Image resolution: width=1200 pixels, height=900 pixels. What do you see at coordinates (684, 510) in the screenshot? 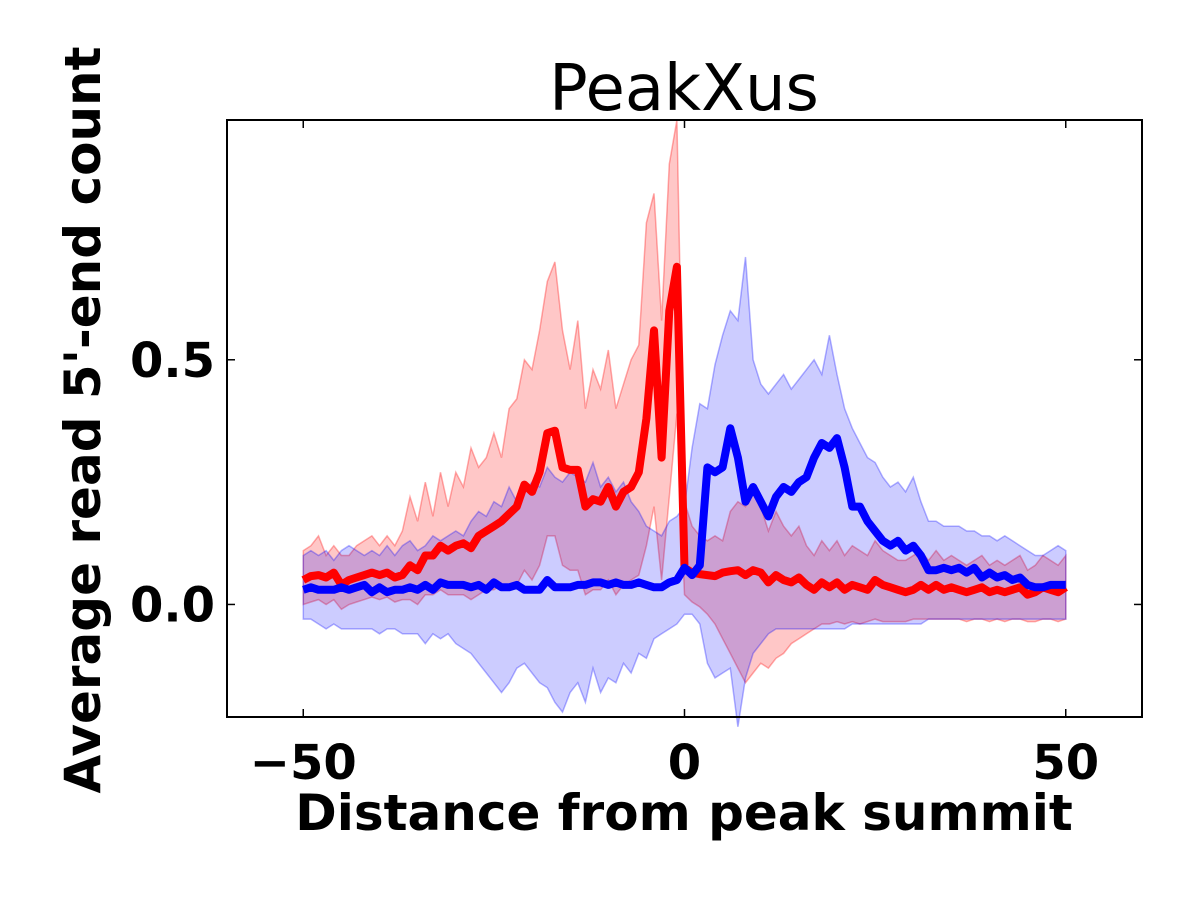
I see `series-2-line` at bounding box center [684, 510].